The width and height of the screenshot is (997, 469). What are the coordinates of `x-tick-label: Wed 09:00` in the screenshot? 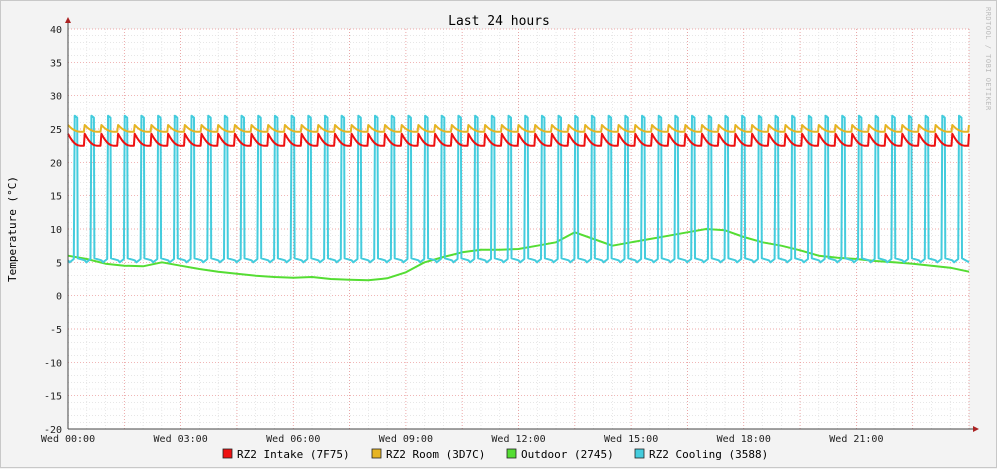 It's located at (406, 439).